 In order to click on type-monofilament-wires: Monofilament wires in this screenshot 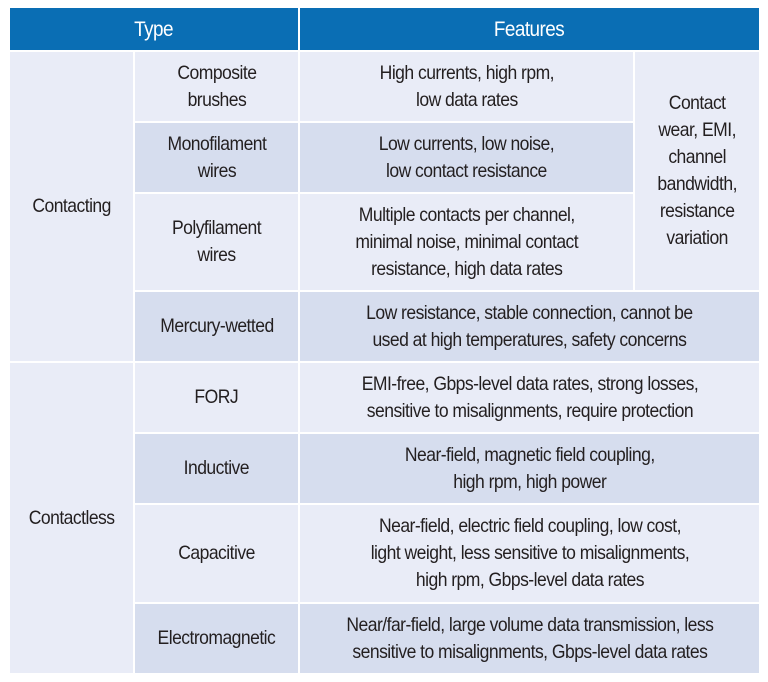, I will do `click(216, 157)`.